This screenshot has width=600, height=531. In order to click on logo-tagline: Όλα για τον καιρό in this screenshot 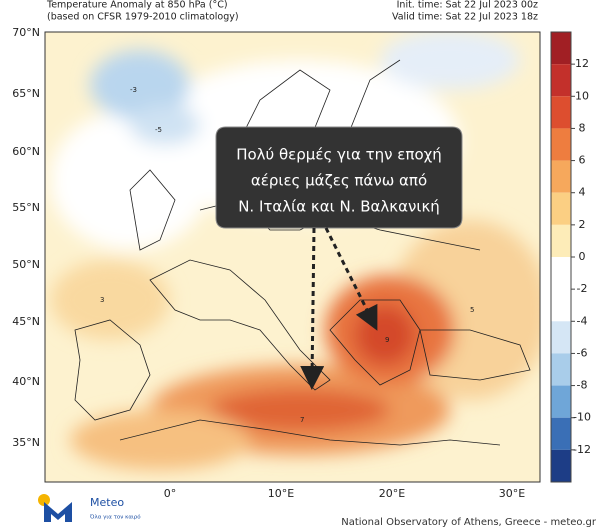, I will do `click(115, 517)`.